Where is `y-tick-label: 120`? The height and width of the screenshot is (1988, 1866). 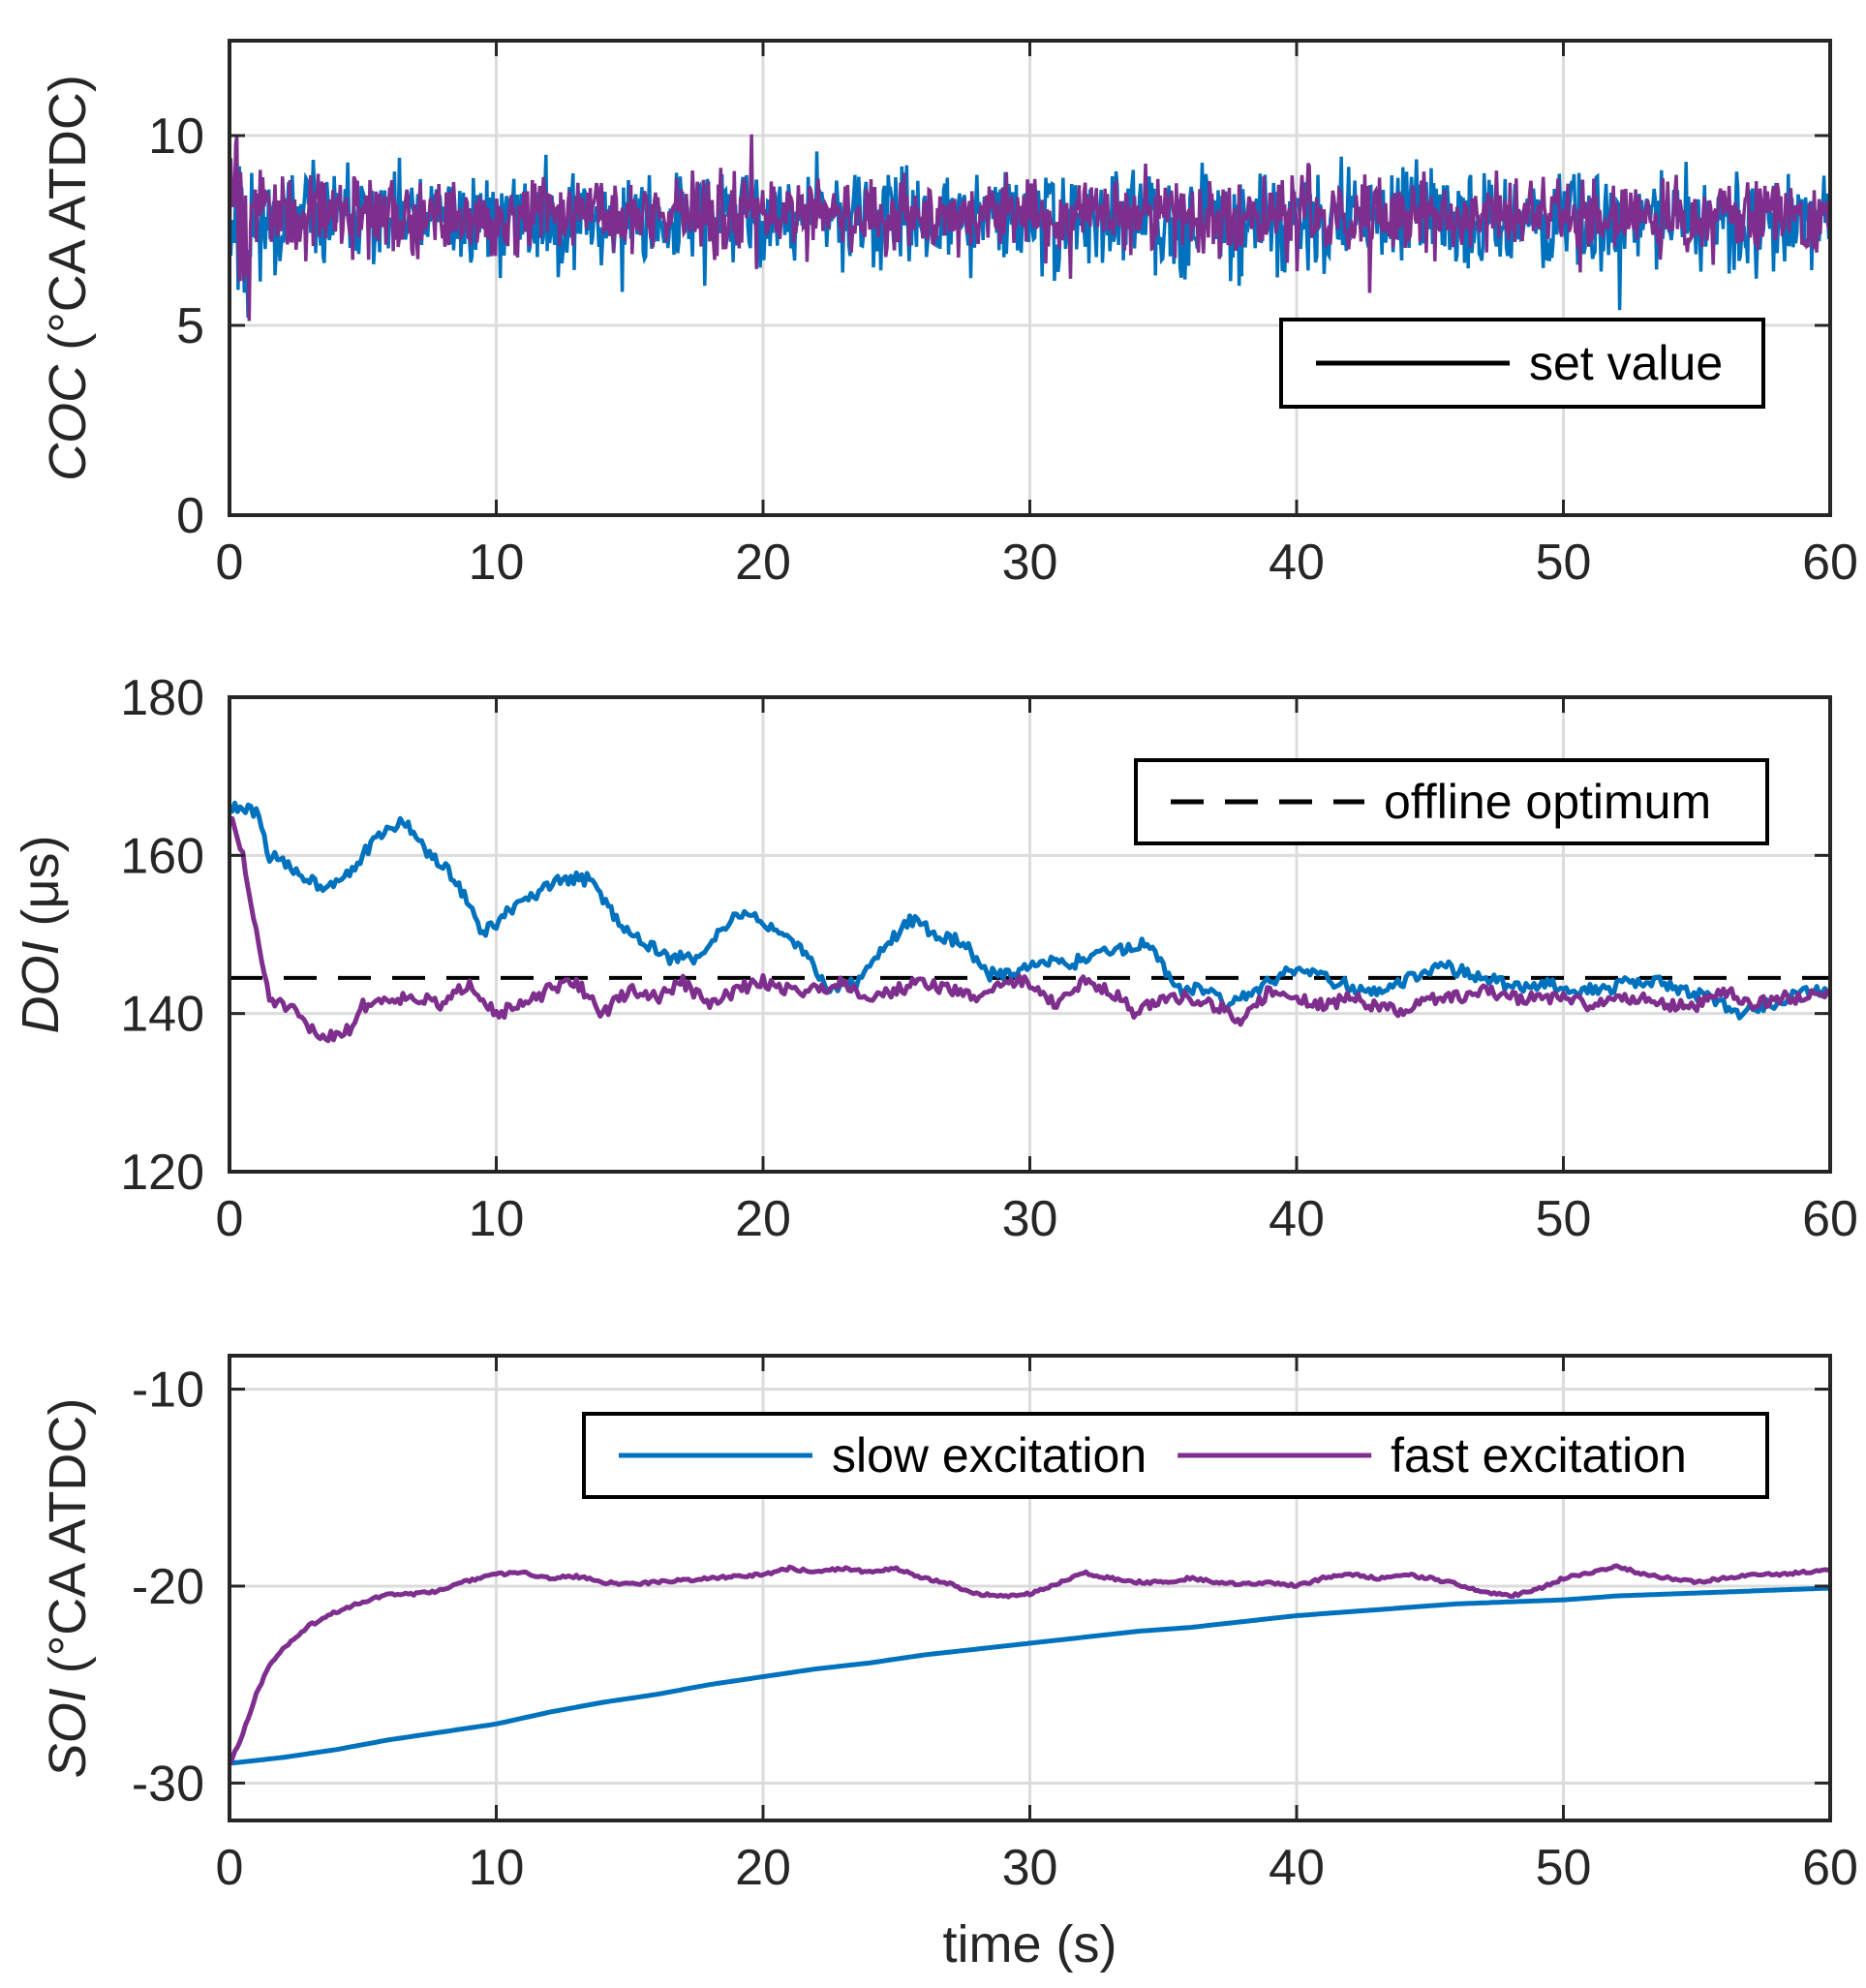
y-tick-label: 120 is located at coordinates (162, 1173).